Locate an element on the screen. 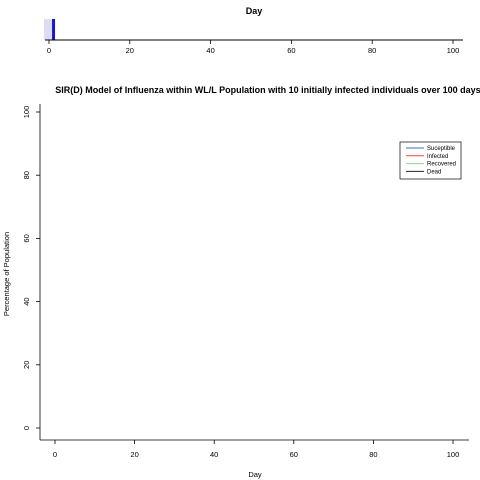  x-tick-label-20: 20 is located at coordinates (134, 454).